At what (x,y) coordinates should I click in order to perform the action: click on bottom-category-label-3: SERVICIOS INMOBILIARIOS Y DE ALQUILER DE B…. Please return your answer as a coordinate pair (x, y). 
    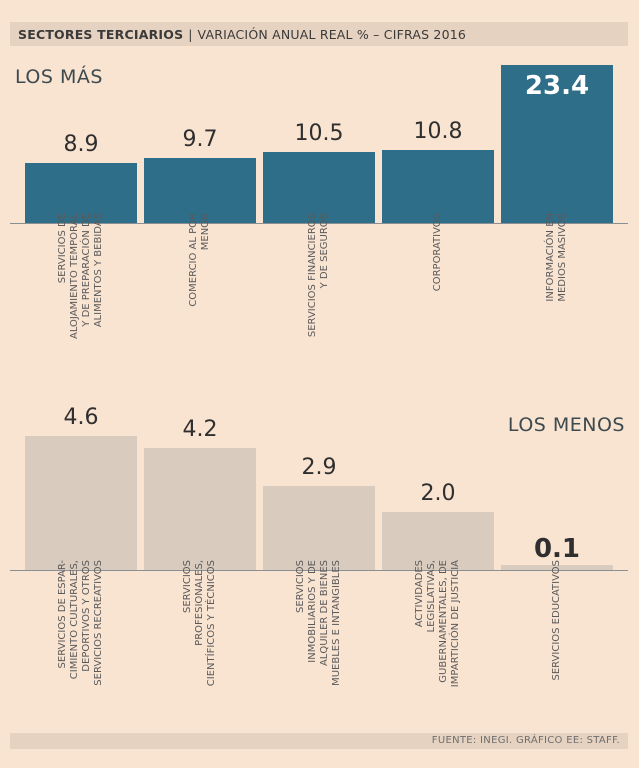
    Looking at the image, I should click on (318, 623).